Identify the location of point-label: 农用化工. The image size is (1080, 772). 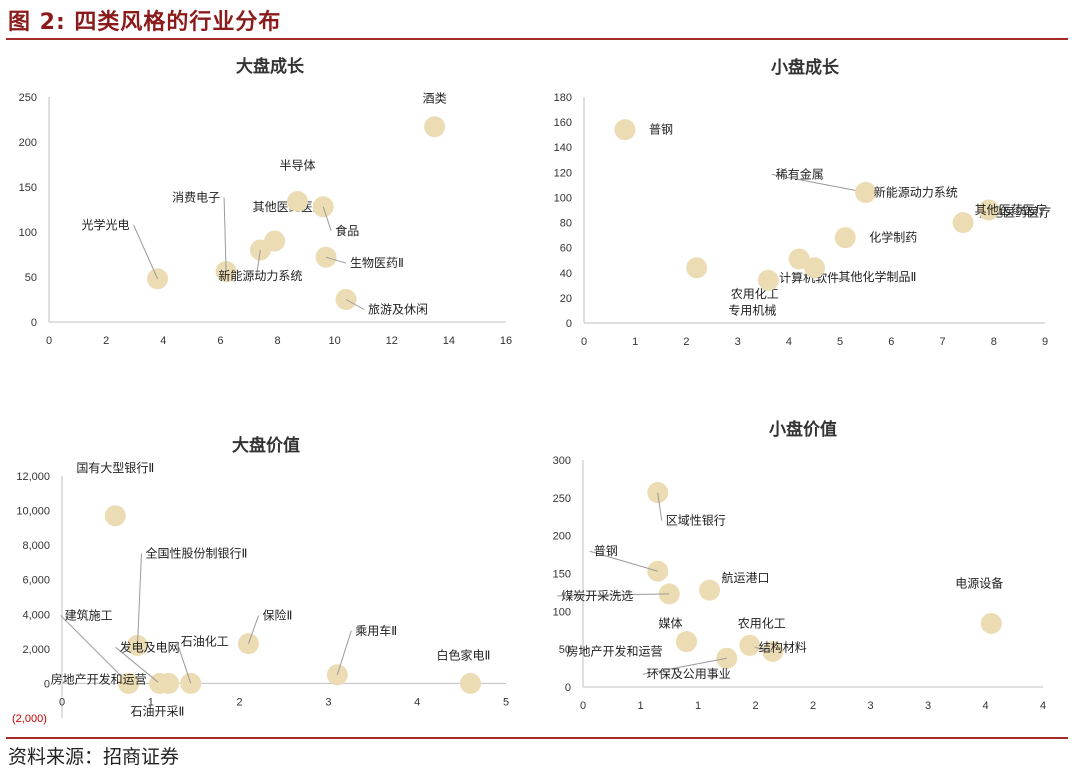
(762, 623).